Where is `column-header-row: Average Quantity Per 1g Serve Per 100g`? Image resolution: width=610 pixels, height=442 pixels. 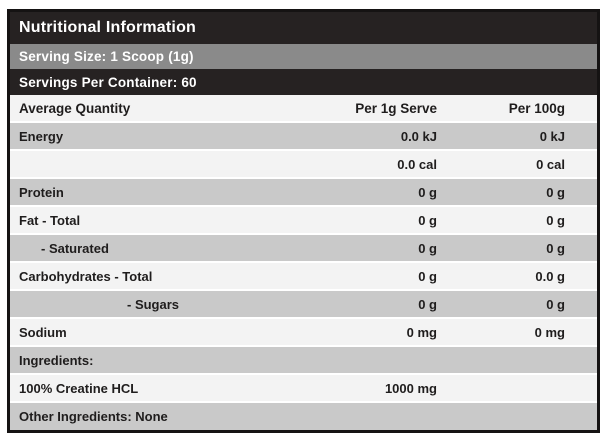
column-header-row: Average Quantity Per 1g Serve Per 100g is located at coordinates (303, 109).